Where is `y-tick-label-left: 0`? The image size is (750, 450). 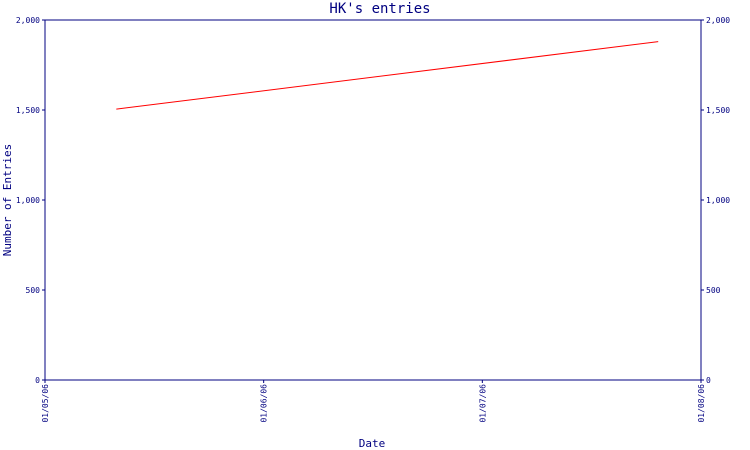
y-tick-label-left: 0 is located at coordinates (37, 380).